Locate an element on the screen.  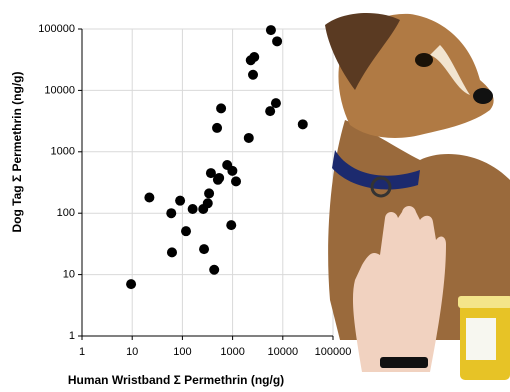
y-tick-label: 1000 is located at coordinates (63, 152).